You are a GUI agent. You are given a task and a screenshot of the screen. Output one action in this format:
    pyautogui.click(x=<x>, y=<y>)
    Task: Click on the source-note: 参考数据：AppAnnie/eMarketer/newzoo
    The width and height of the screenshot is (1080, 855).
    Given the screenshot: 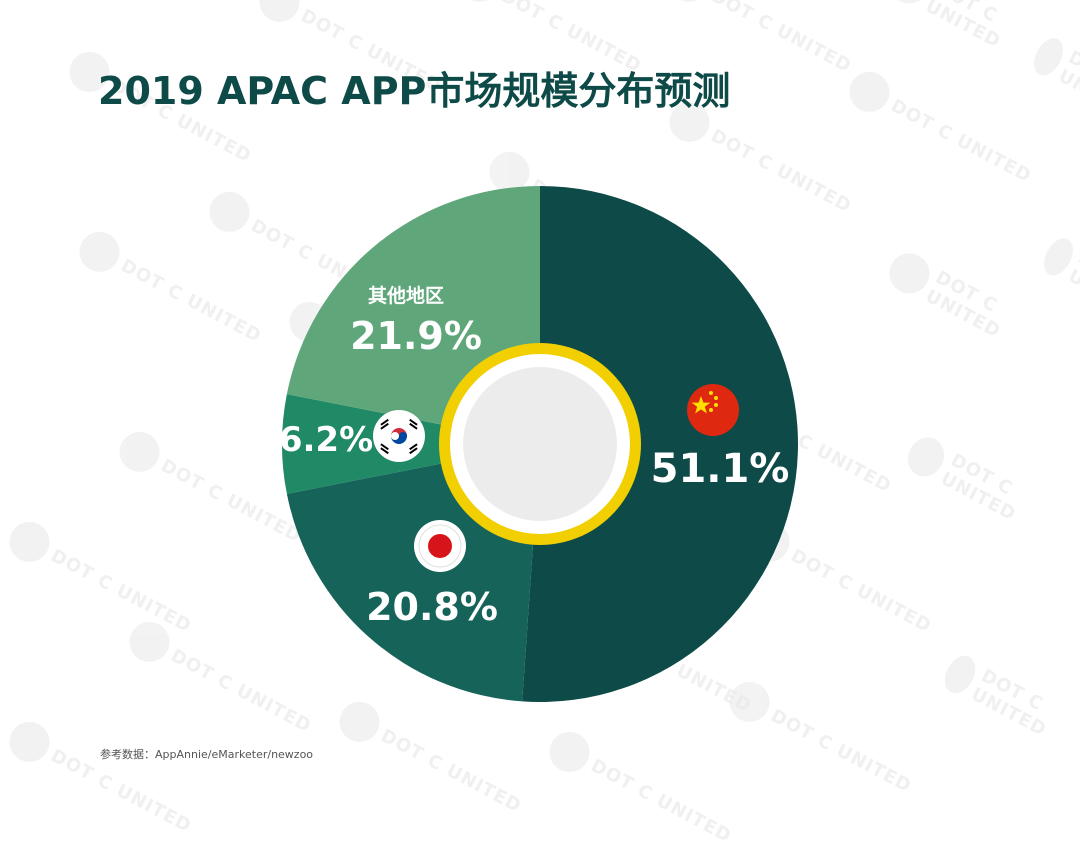 What is the action you would take?
    pyautogui.click(x=207, y=754)
    